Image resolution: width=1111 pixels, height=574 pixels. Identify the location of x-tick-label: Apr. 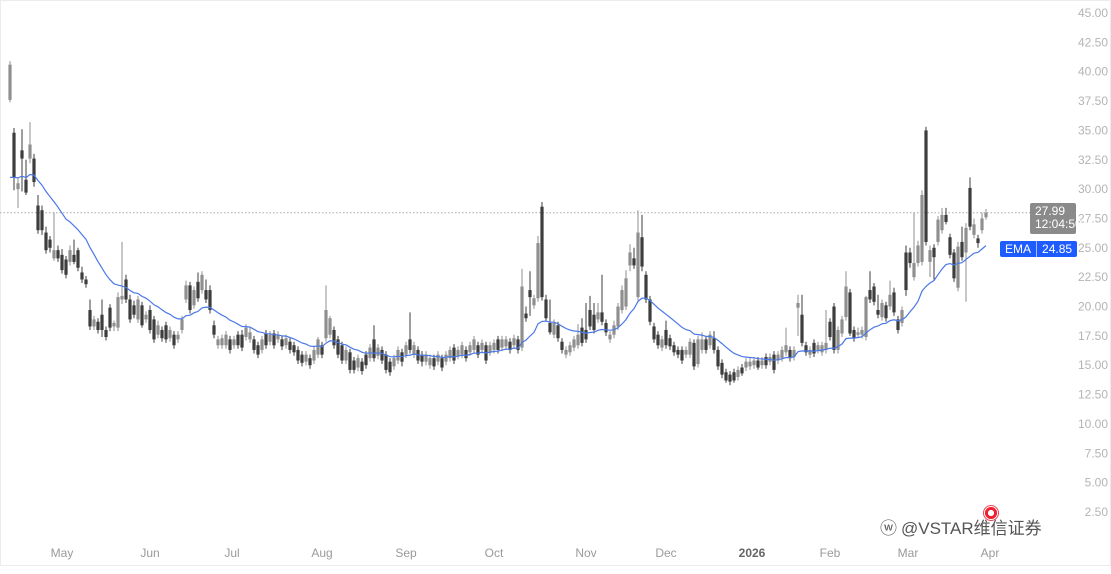
(990, 553).